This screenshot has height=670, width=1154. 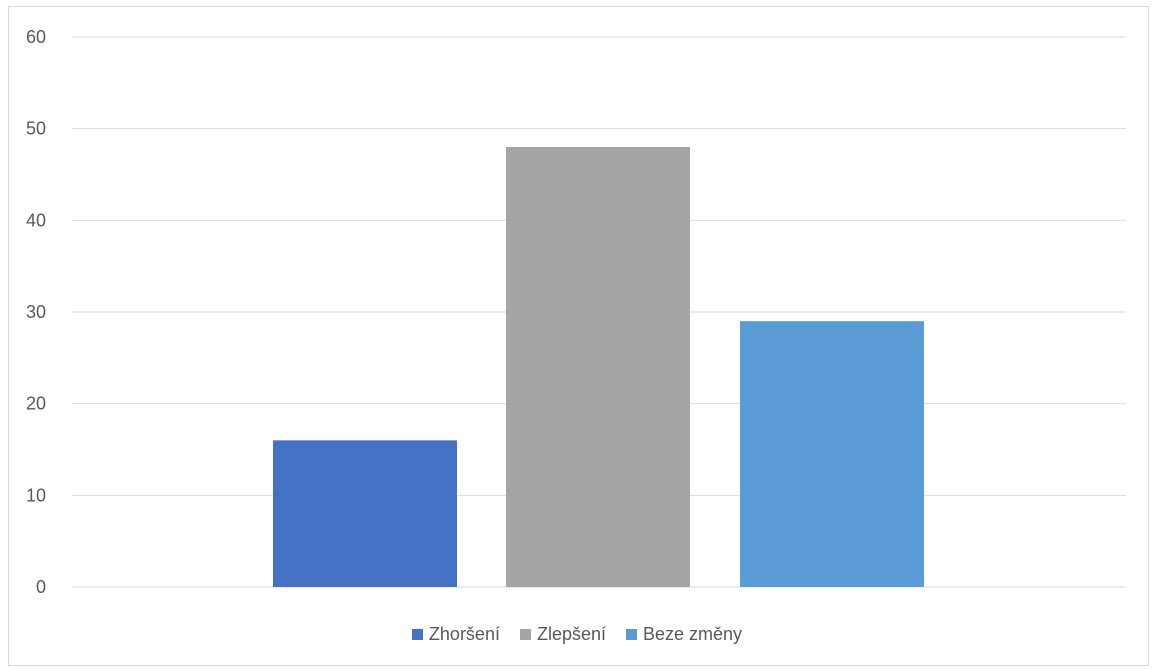 I want to click on bar-zlepšení, so click(x=598, y=367).